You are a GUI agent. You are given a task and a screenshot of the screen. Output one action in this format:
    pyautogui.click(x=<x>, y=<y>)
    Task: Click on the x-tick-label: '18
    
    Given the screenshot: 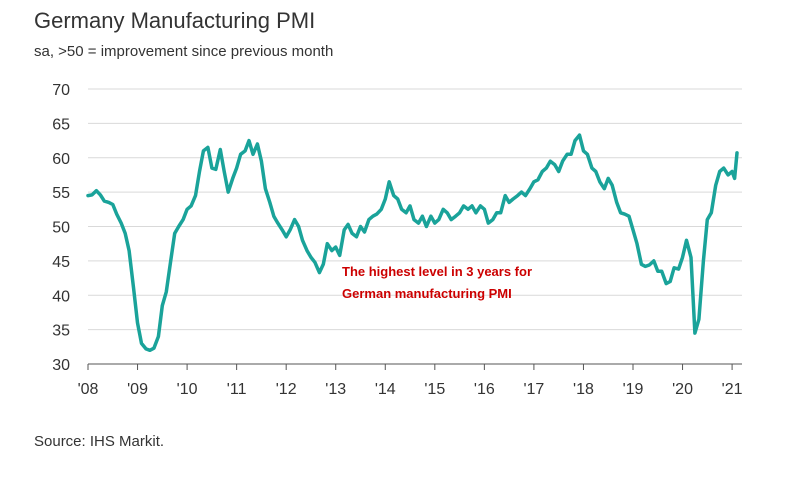 What is the action you would take?
    pyautogui.click(x=583, y=389)
    